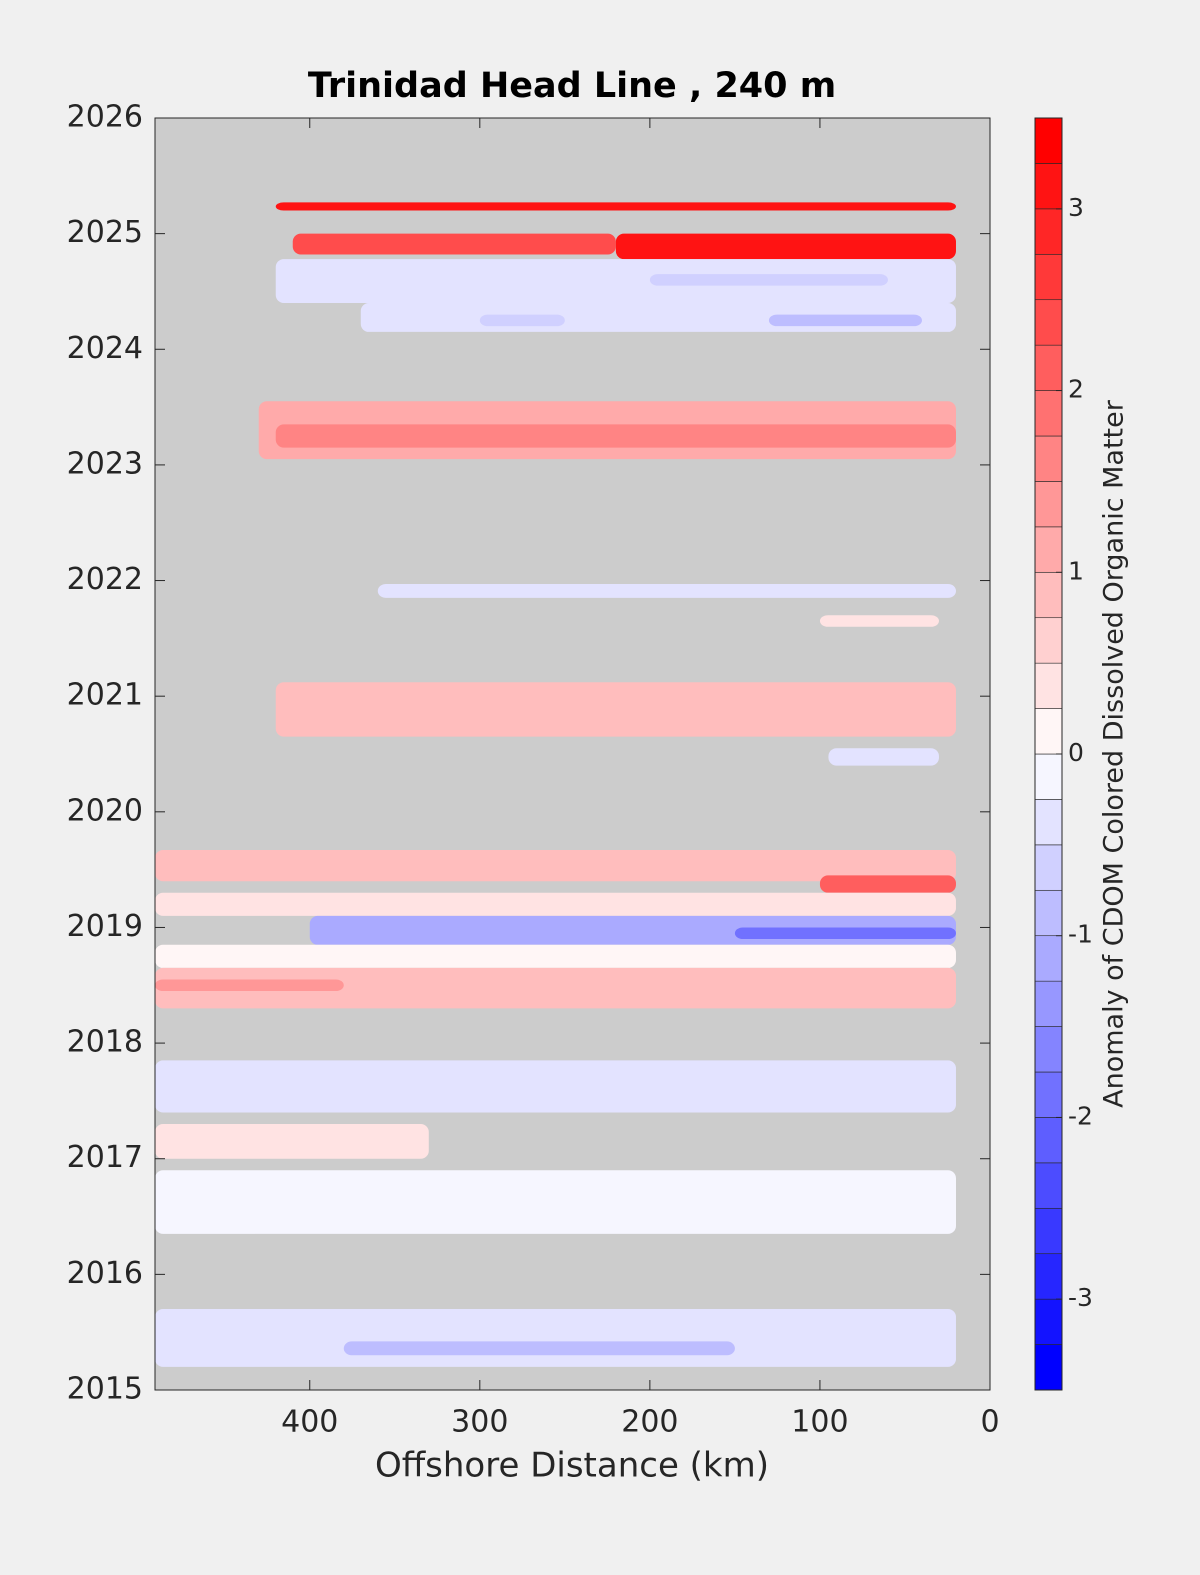  What do you see at coordinates (309, 1422) in the screenshot?
I see `x-tick-label: 400` at bounding box center [309, 1422].